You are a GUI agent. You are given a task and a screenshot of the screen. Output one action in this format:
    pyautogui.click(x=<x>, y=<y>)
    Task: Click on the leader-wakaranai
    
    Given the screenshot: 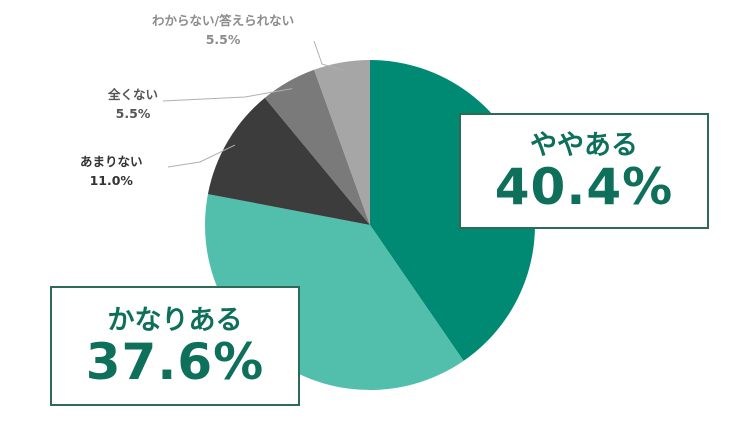 What is the action you would take?
    pyautogui.click(x=328, y=55)
    